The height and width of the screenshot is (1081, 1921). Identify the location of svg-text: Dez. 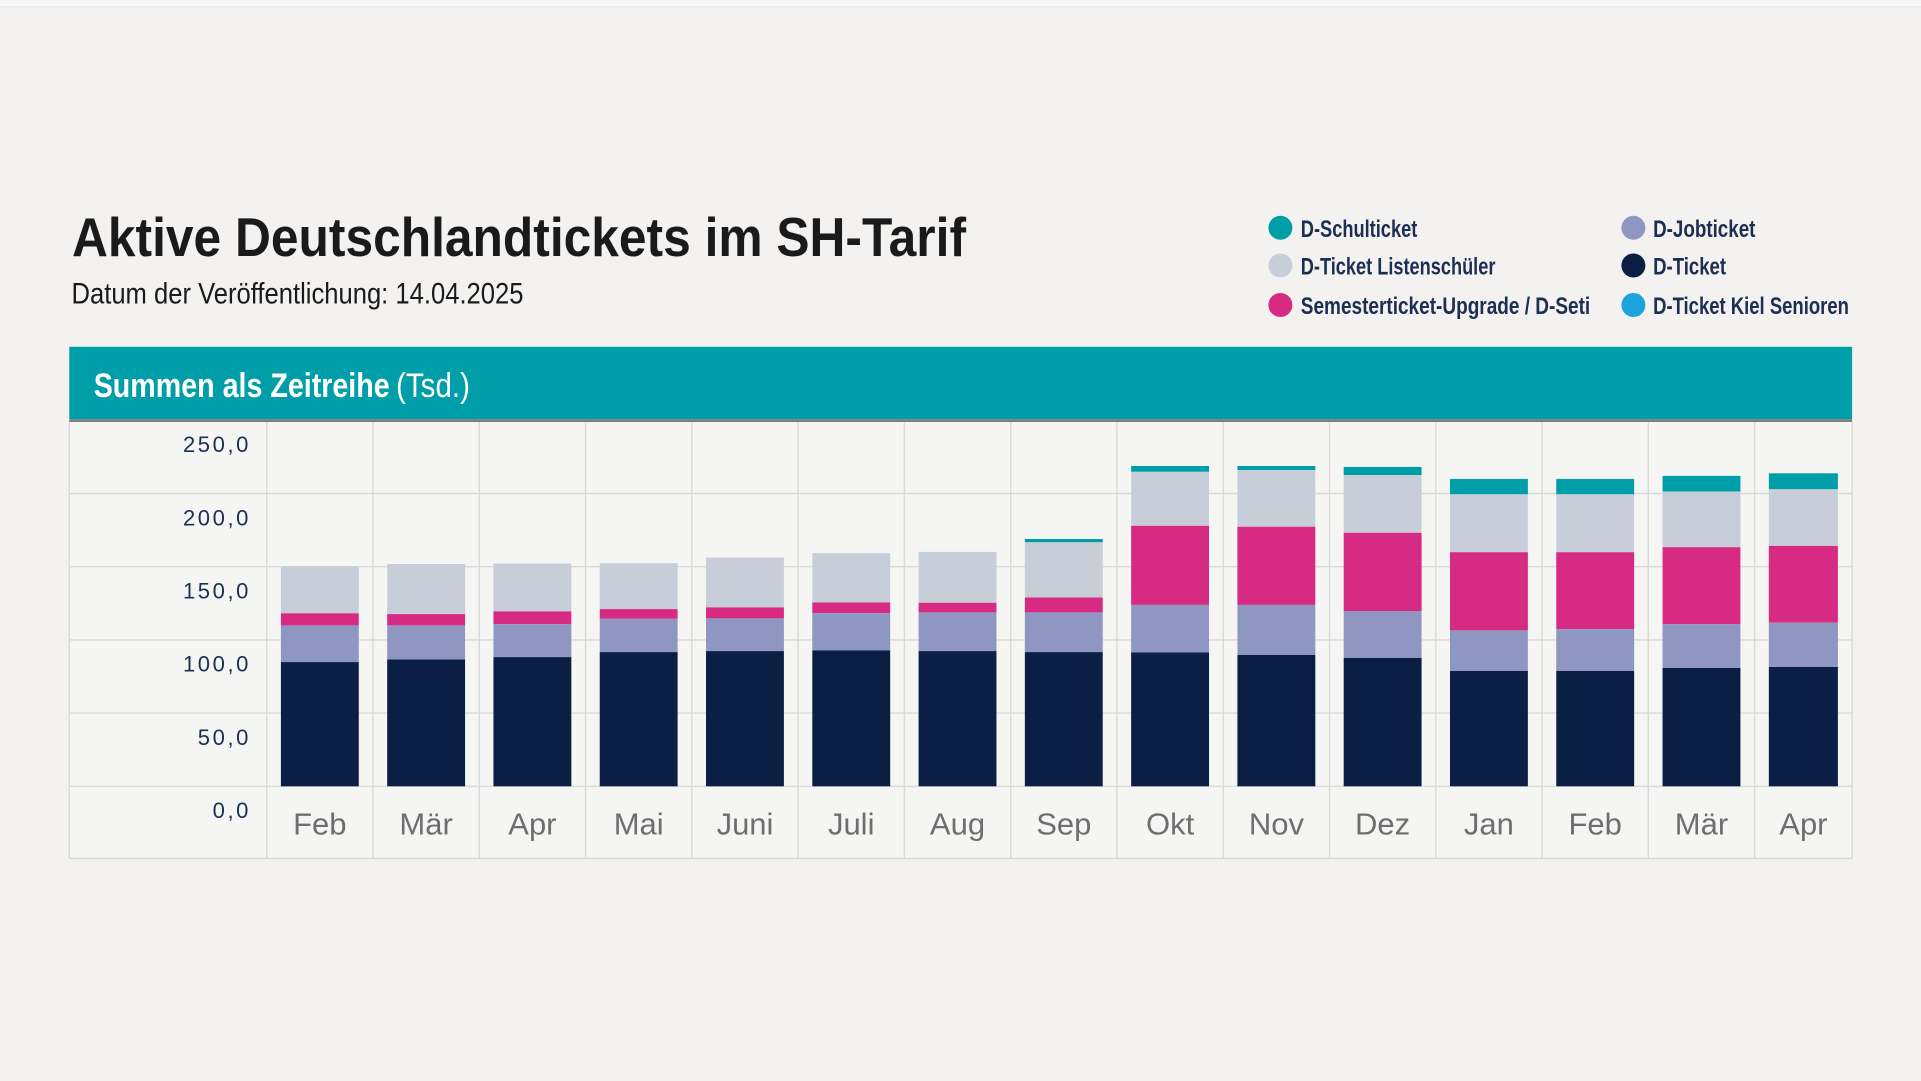
(1382, 824).